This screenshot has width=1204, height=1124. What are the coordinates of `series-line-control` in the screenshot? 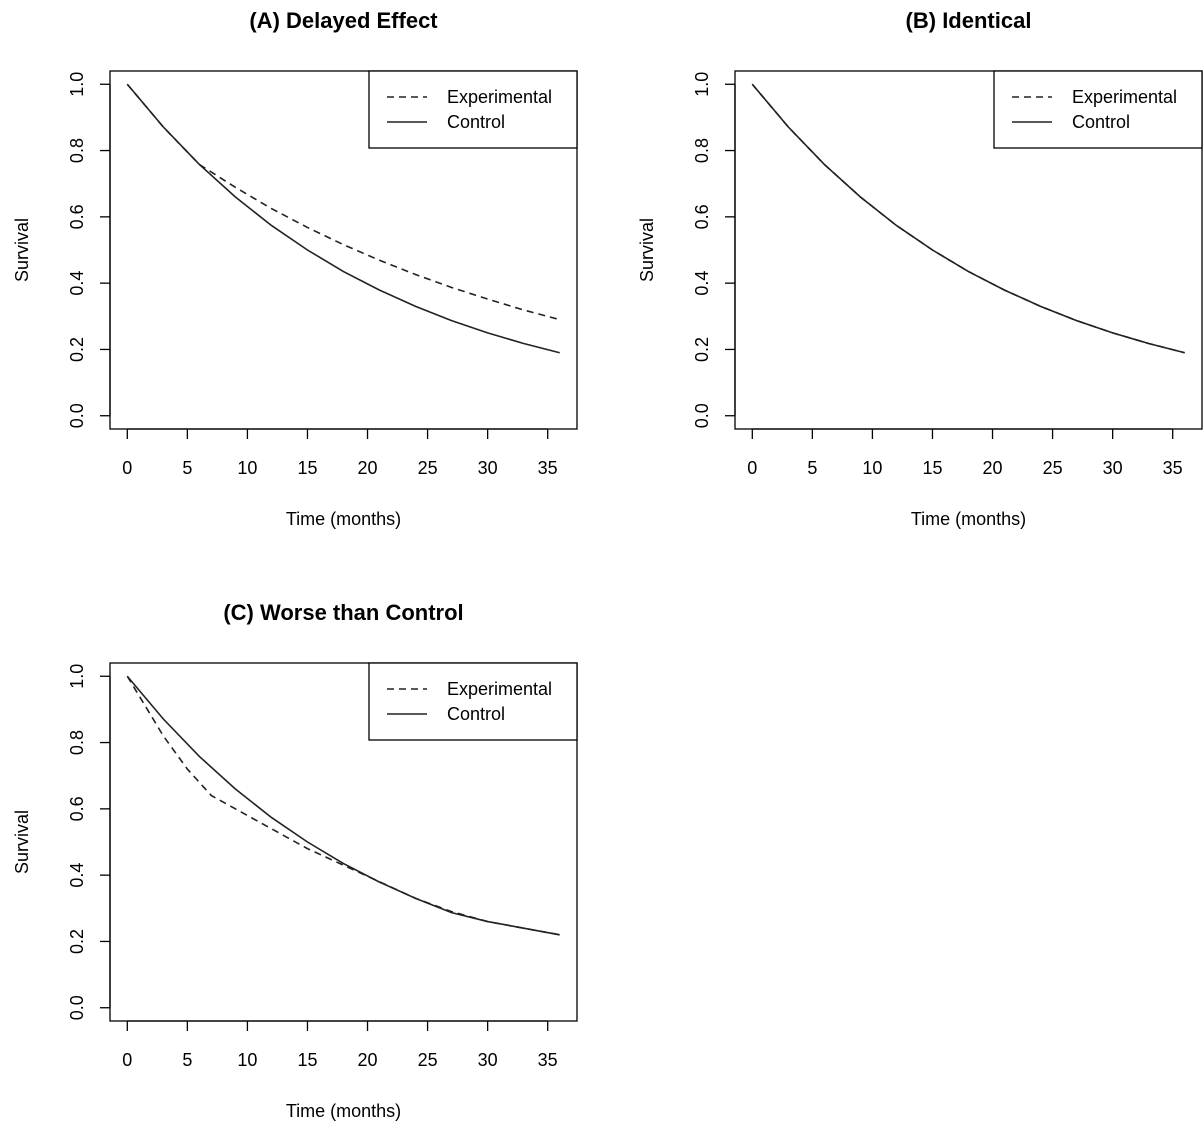 It's located at (343, 218).